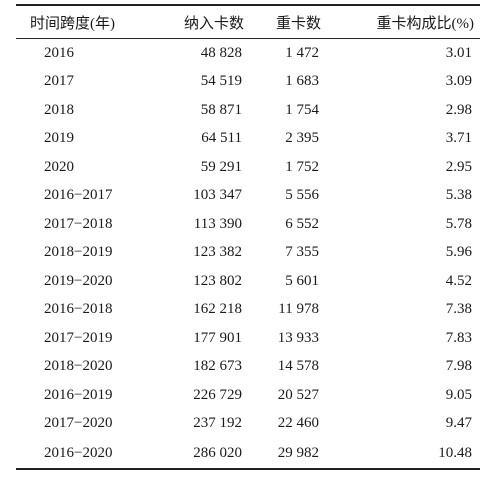  What do you see at coordinates (458, 223) in the screenshot?
I see `cell-duplicate-ratio: 5.78` at bounding box center [458, 223].